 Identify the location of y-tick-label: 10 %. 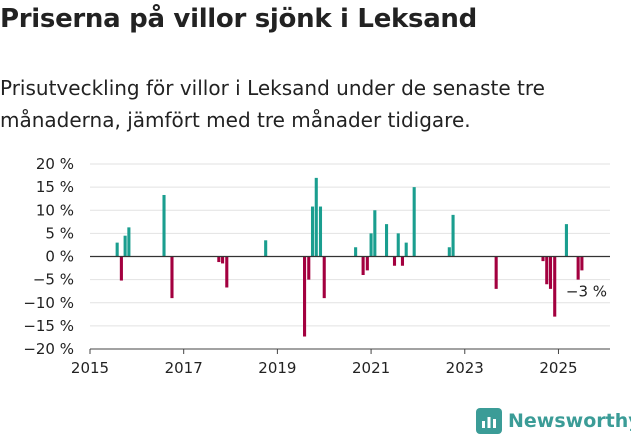
(55, 210).